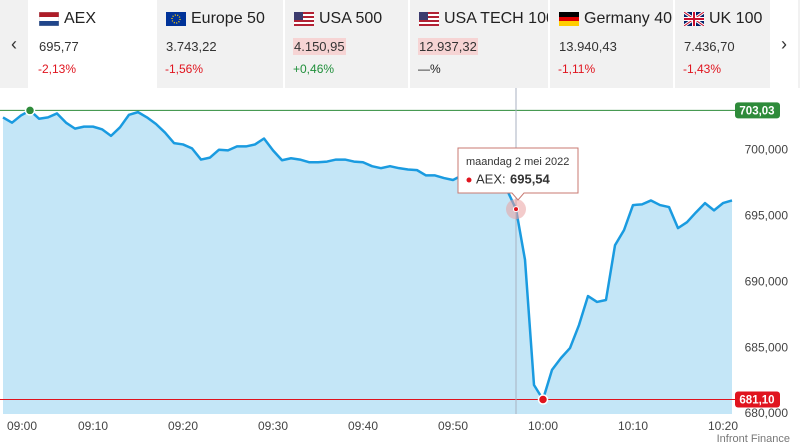 This screenshot has width=800, height=447. I want to click on x-tick-label: 10:10, so click(633, 426).